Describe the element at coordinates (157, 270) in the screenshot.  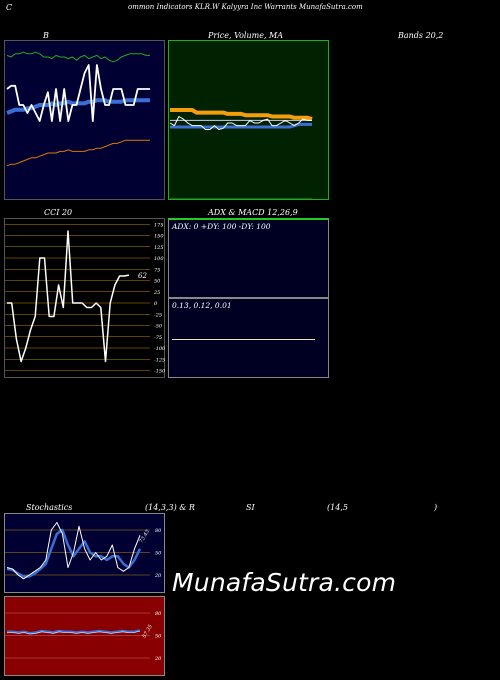
I see `cci-tick-label: 75` at that location.